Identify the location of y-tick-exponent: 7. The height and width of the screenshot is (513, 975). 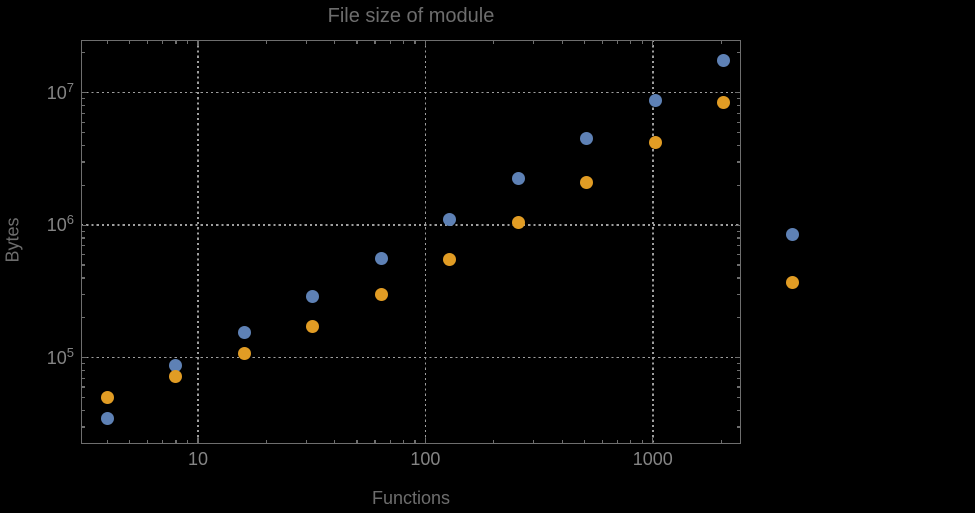
(70, 87).